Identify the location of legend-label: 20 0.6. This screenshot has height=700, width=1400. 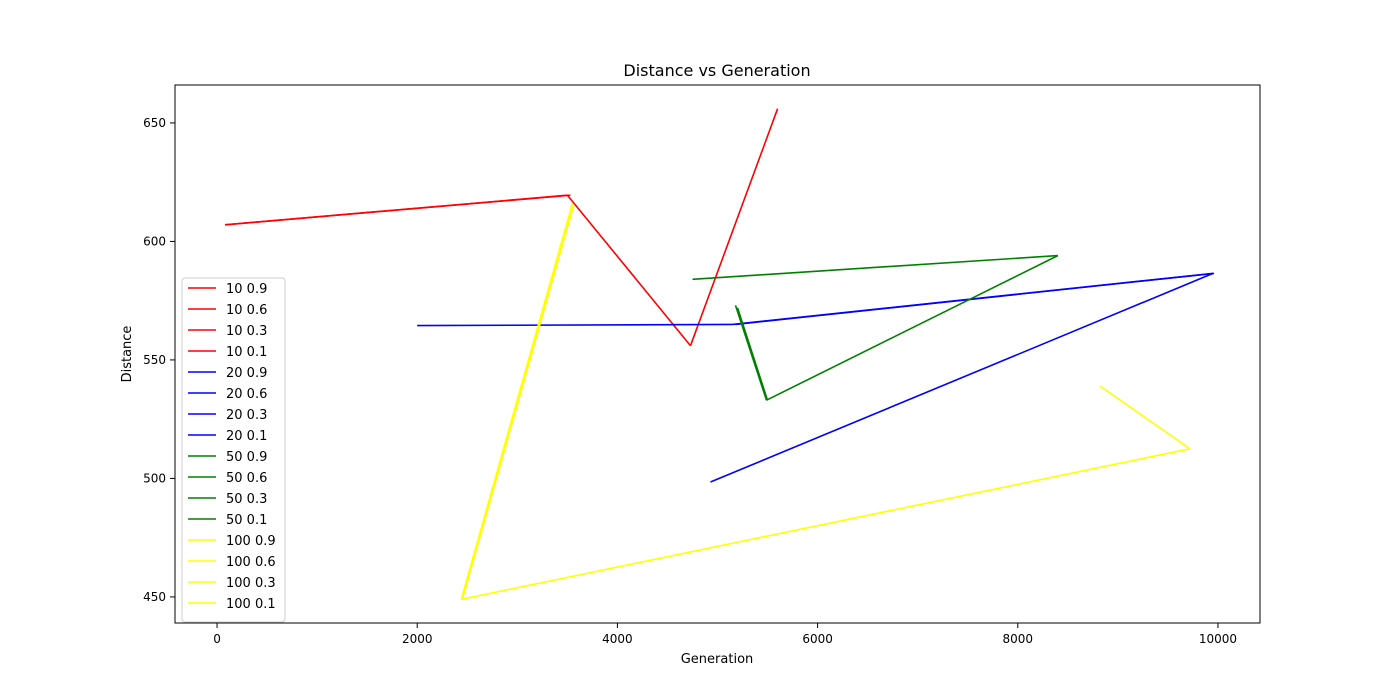
(246, 394).